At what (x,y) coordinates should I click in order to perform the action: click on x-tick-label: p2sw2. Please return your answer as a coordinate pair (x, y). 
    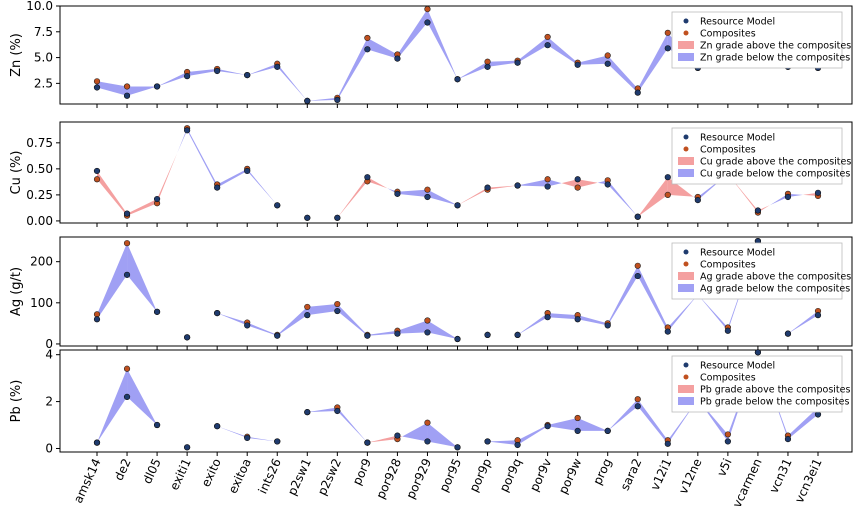
    Looking at the image, I should click on (329, 476).